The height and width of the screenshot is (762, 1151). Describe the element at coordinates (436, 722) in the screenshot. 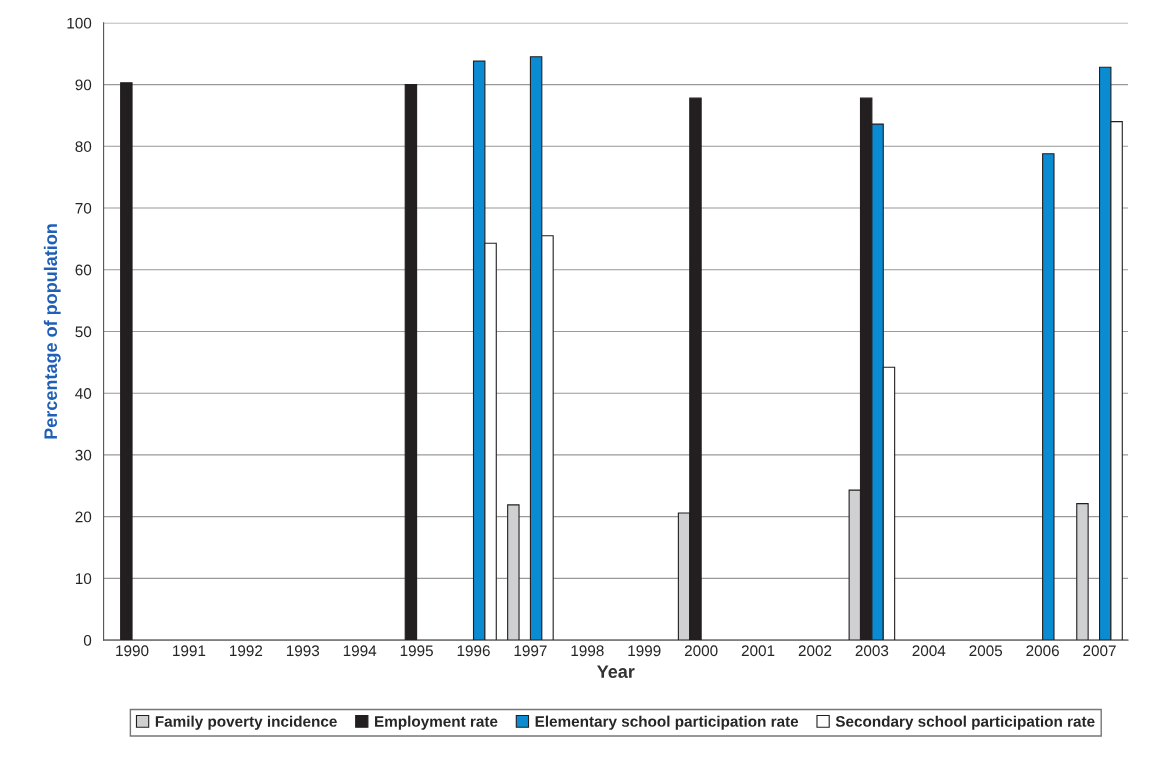

I see `legend-label: Employment rate` at that location.